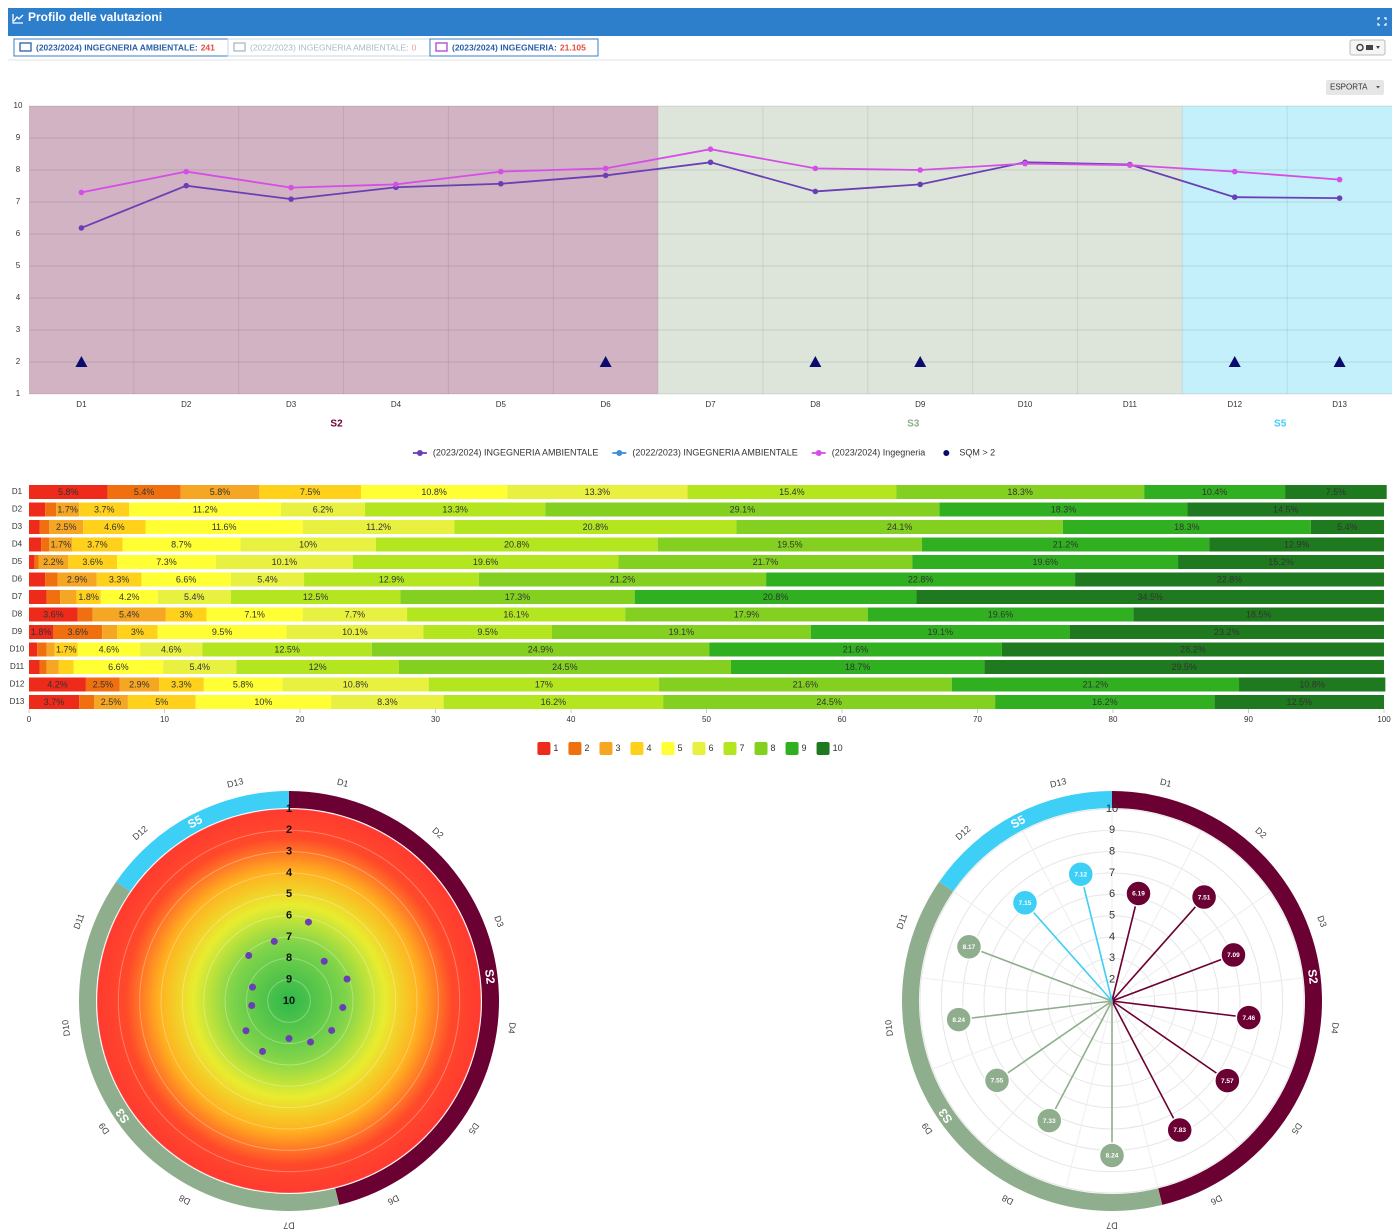  What do you see at coordinates (515, 452) in the screenshot?
I see `legend-label: (2023/2024) INGEGNERIA AMBIENTALE` at bounding box center [515, 452].